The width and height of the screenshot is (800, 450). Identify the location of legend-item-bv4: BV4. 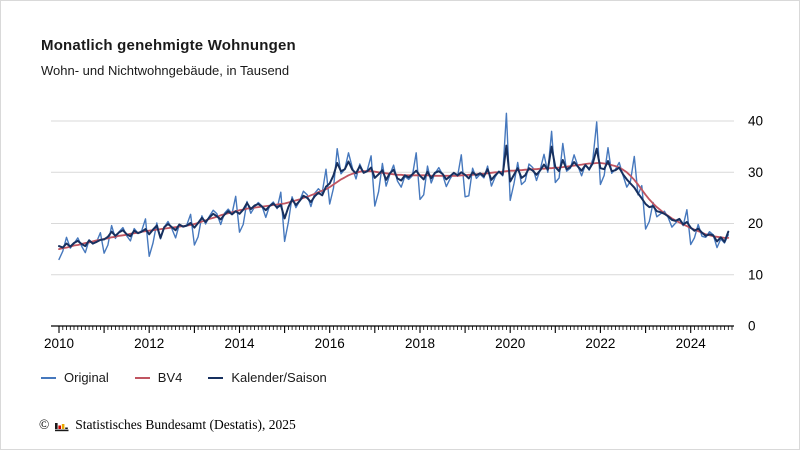
(158, 377).